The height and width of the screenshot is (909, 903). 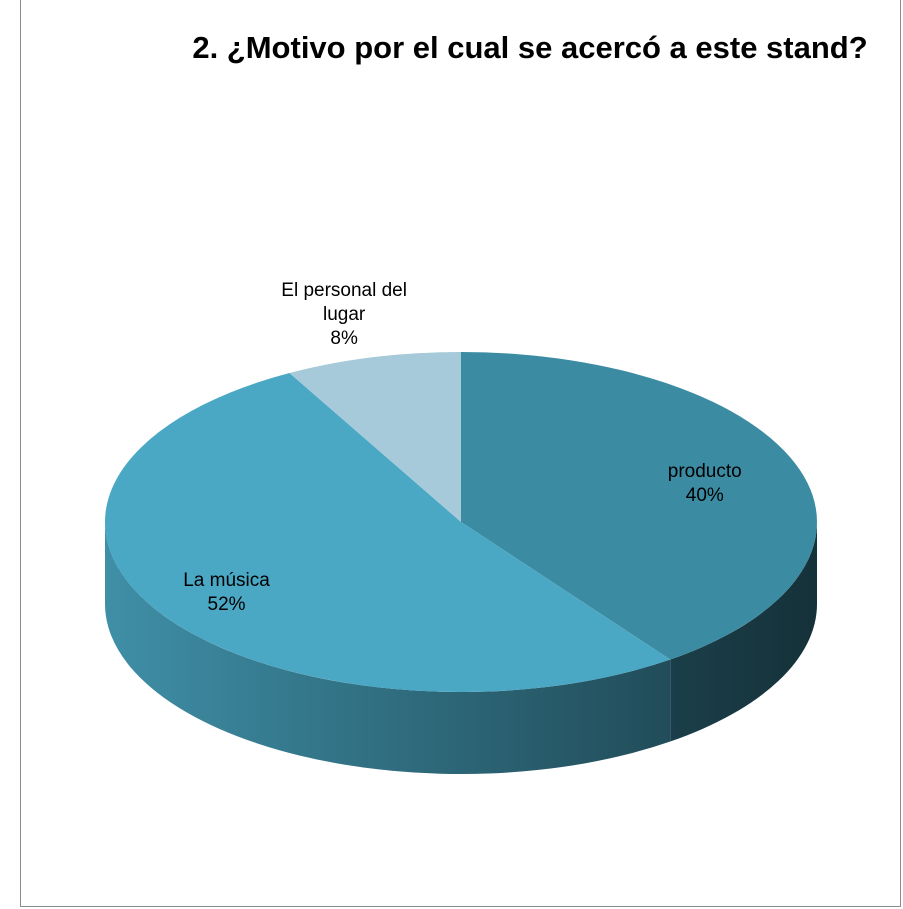 I want to click on data-label: El personal del lugar 8%, so click(x=344, y=315).